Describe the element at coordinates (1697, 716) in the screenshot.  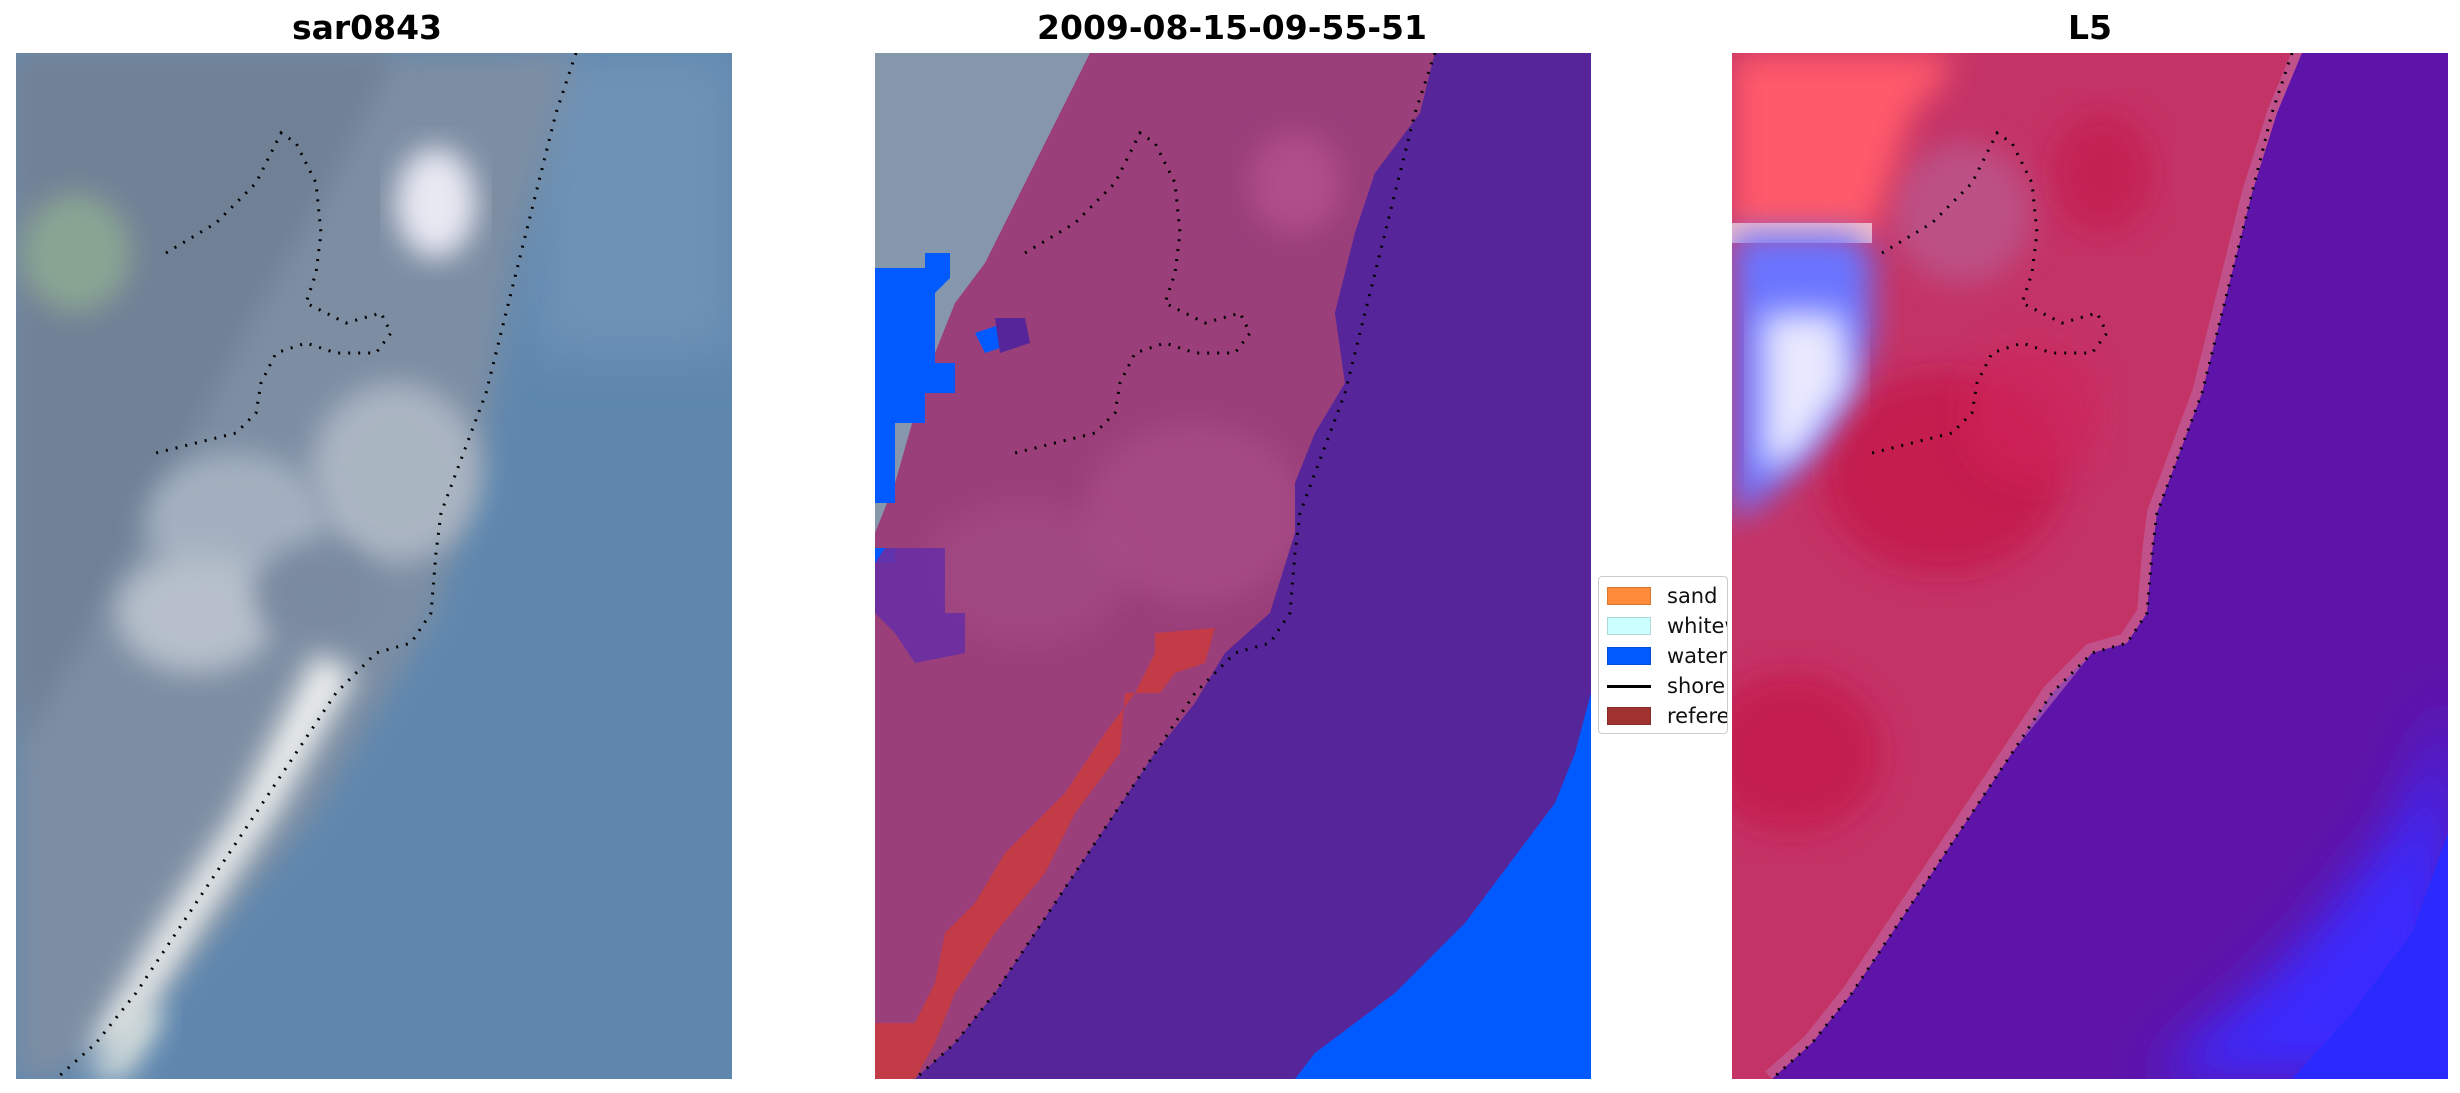
I see `legend-label: reference` at that location.